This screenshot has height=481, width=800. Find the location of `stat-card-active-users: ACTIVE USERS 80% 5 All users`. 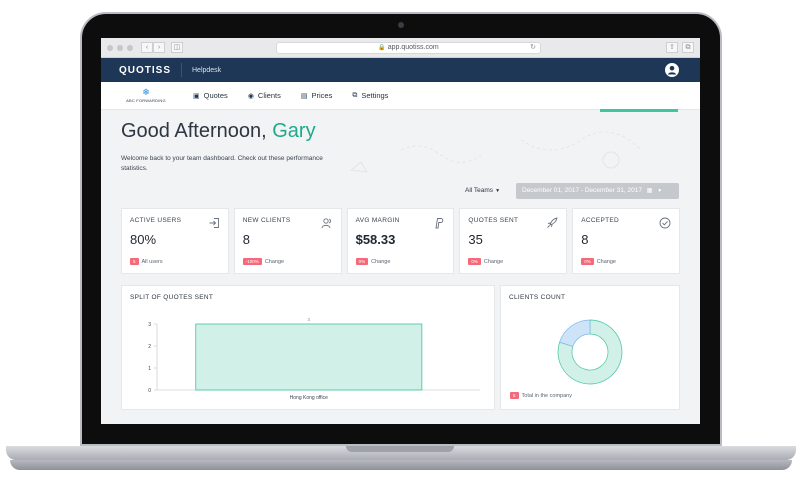

stat-card-active-users: ACTIVE USERS 80% 5 All users is located at coordinates (175, 241).